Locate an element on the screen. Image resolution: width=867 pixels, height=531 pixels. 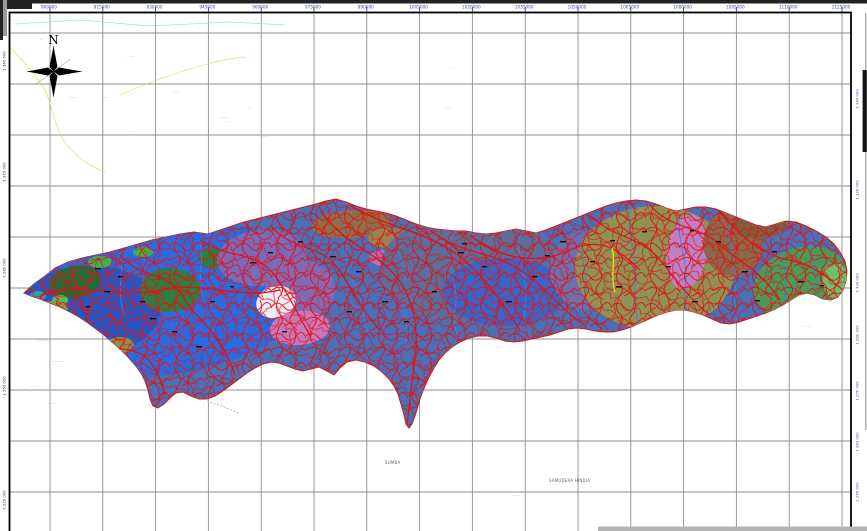
compass-point-west is located at coordinates (40, 71).